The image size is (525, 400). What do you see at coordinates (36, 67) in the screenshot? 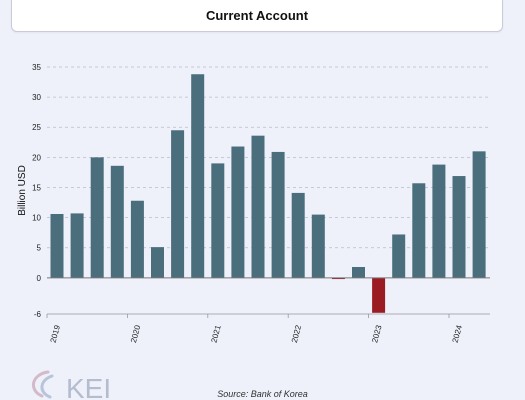
I see `y-tick-label: 35` at bounding box center [36, 67].